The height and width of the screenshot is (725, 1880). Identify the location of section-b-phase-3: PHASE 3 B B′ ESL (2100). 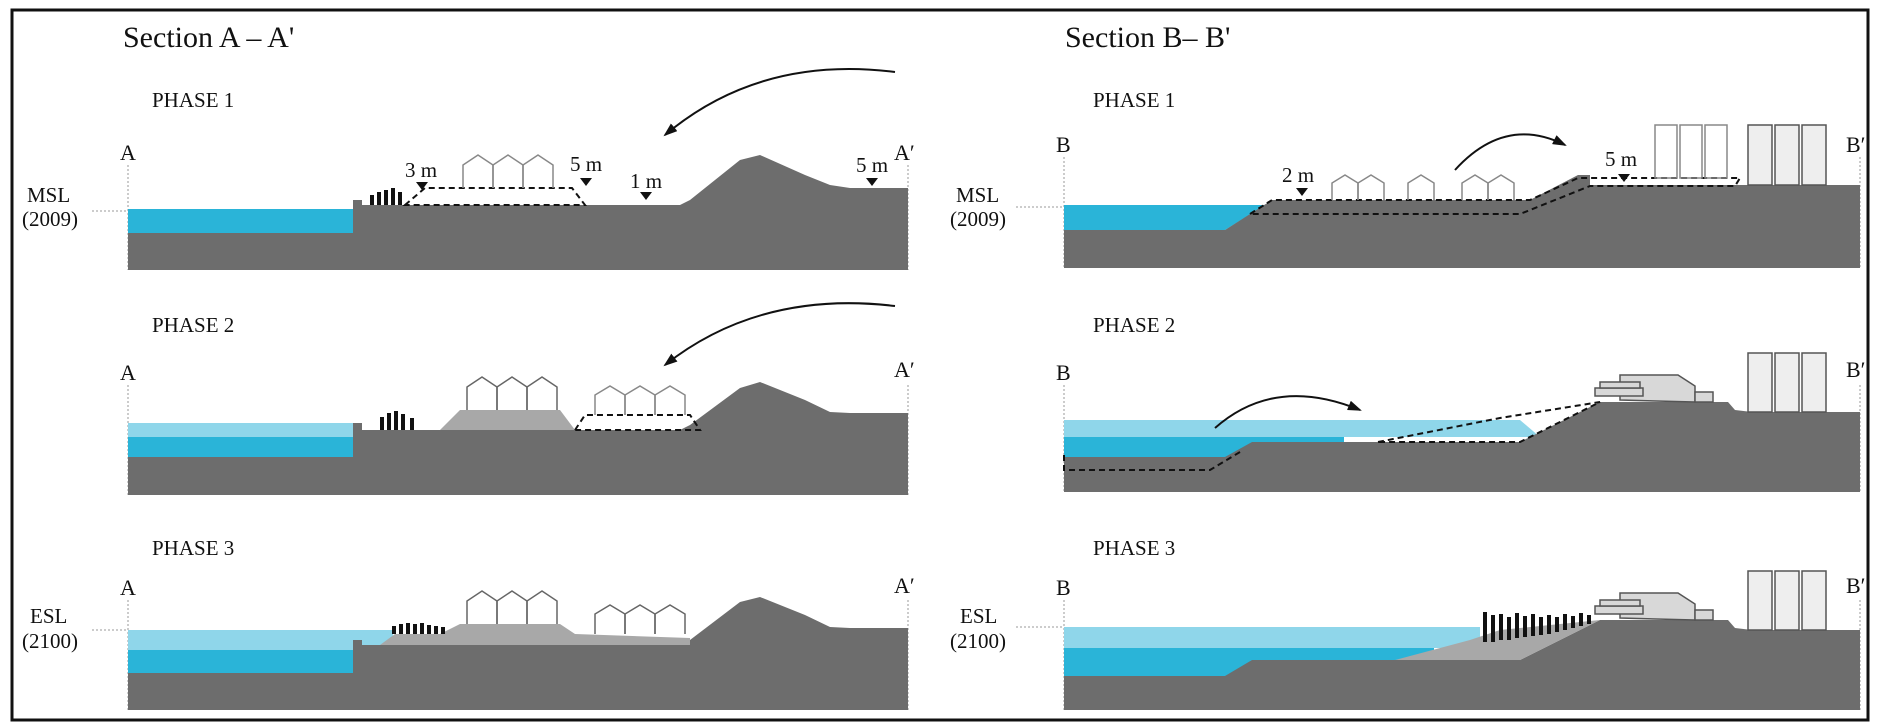
(1408, 623).